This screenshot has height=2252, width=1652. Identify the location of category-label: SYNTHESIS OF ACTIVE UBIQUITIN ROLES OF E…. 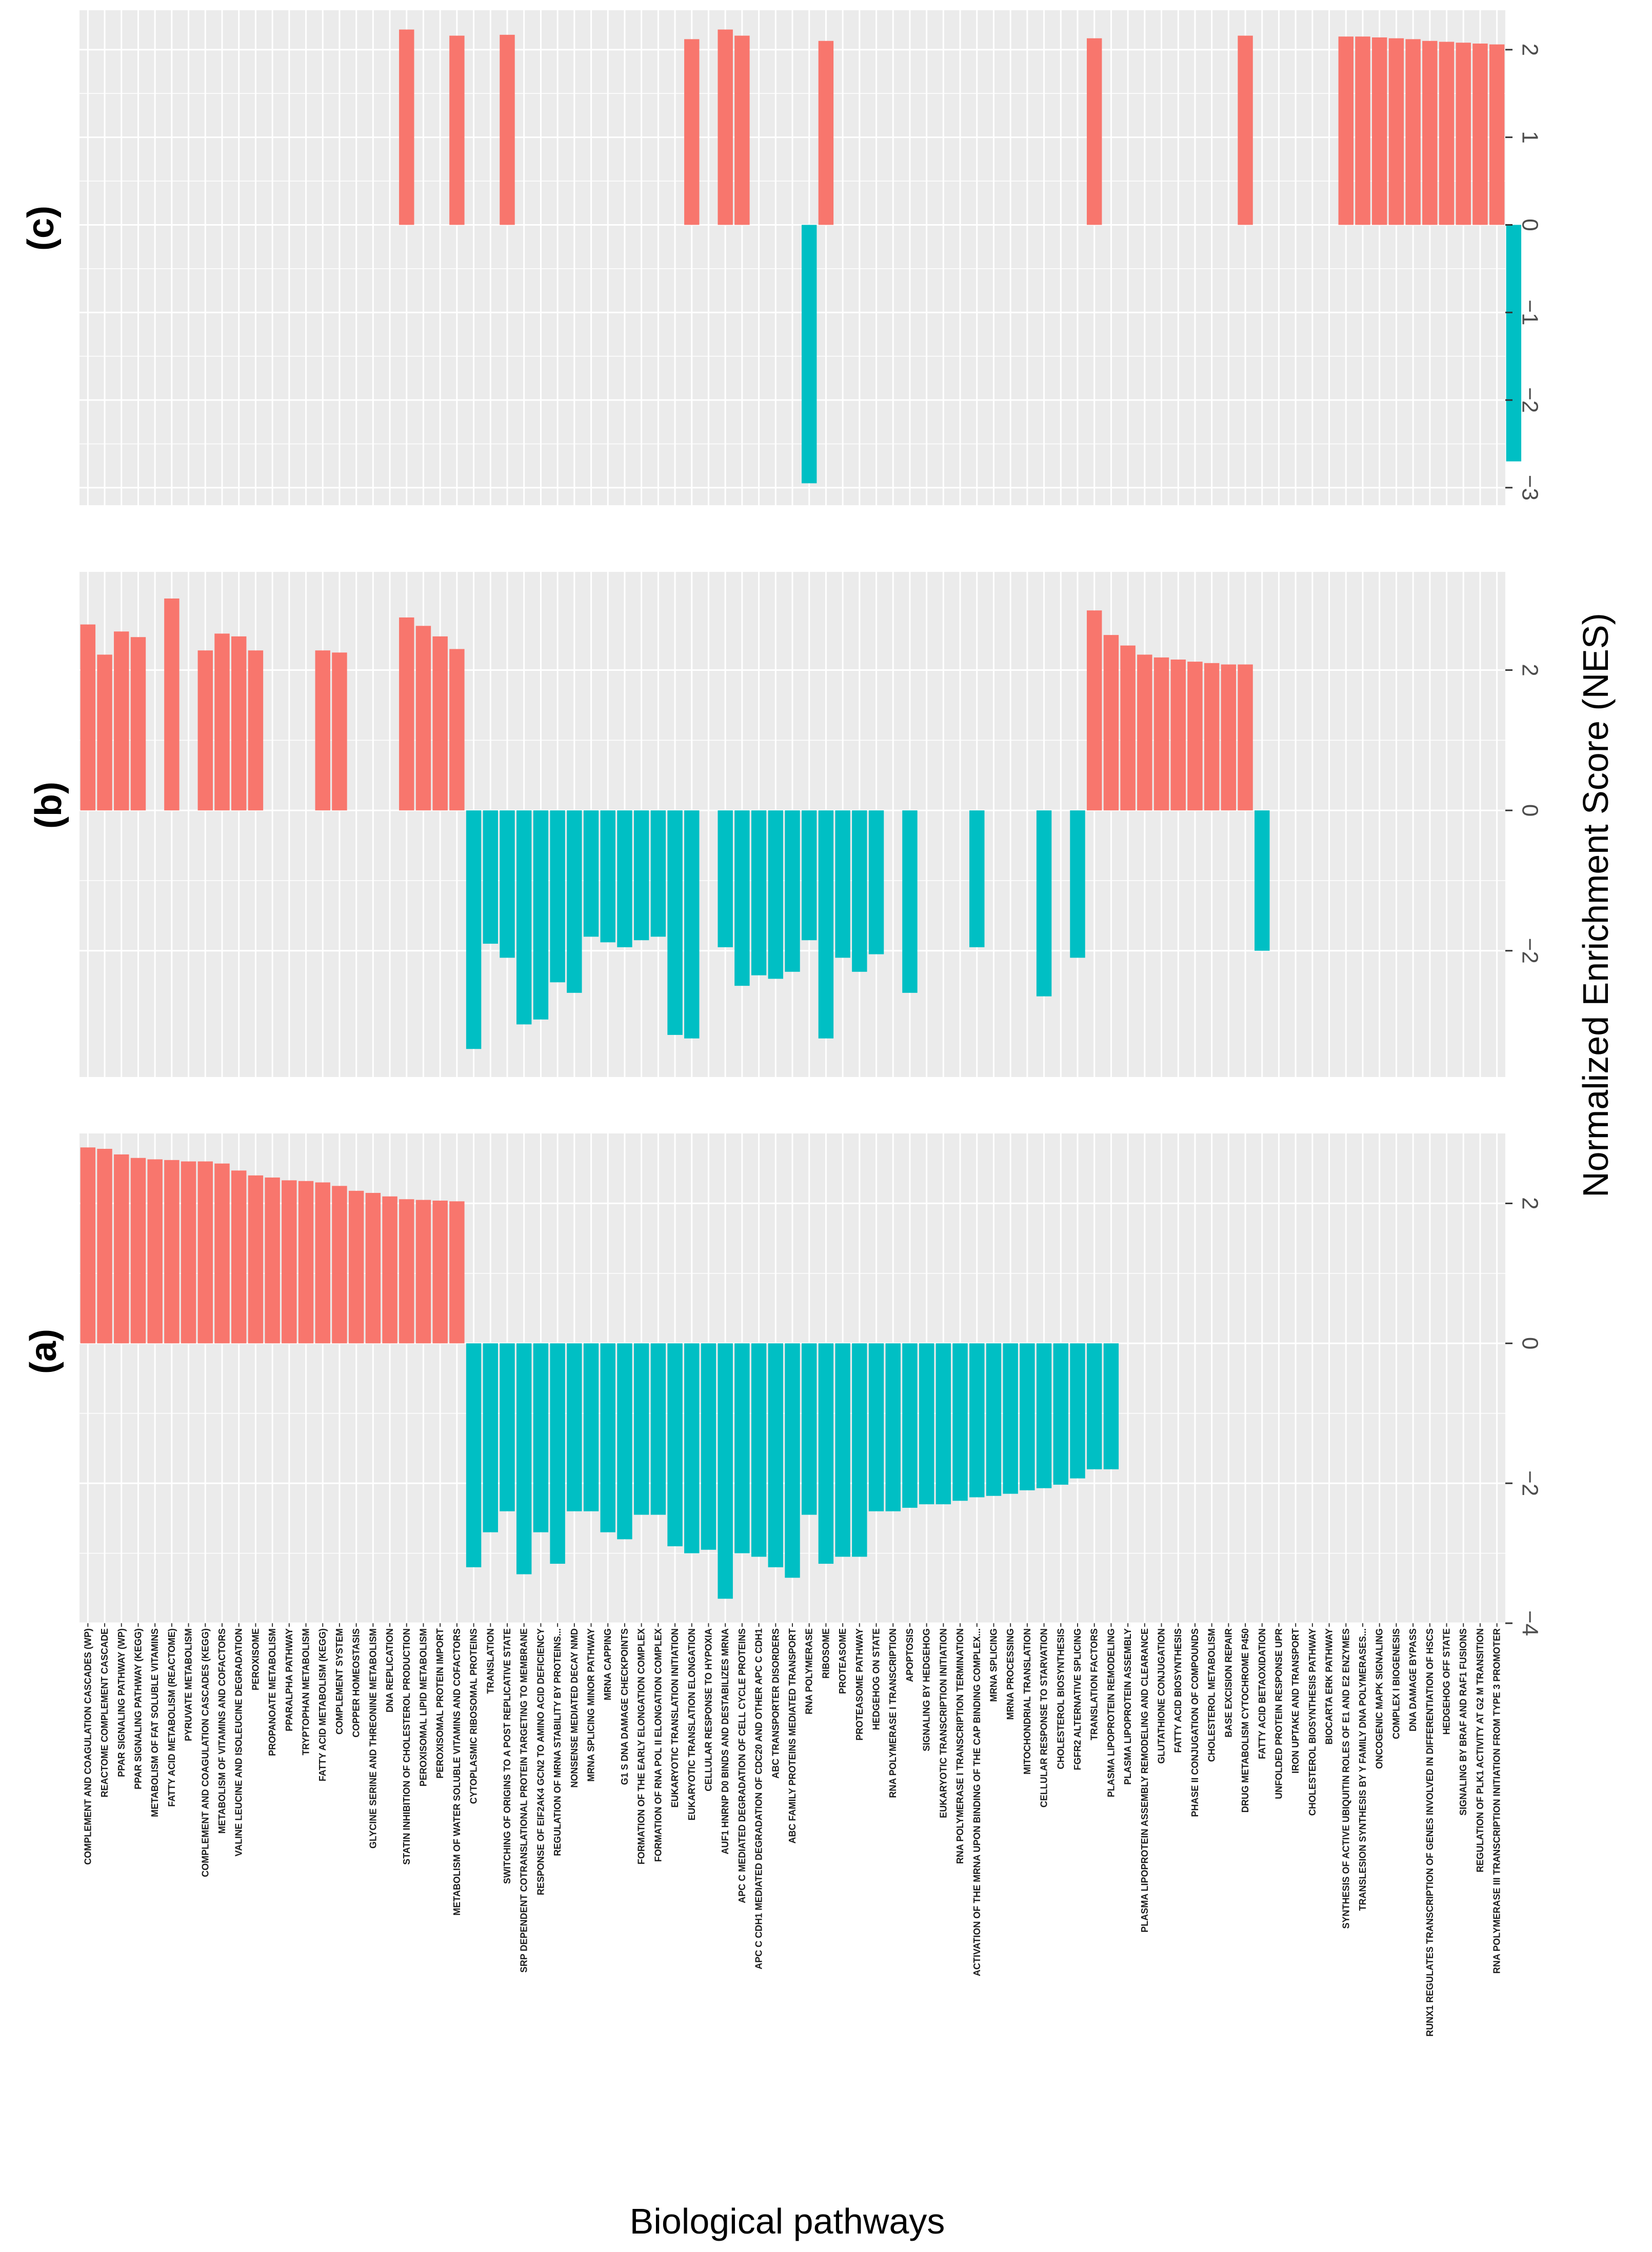
(1346, 1778).